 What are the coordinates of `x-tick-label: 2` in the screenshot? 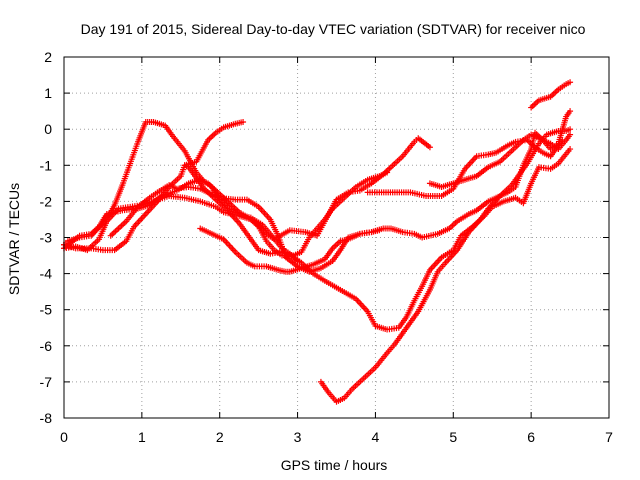 It's located at (220, 437).